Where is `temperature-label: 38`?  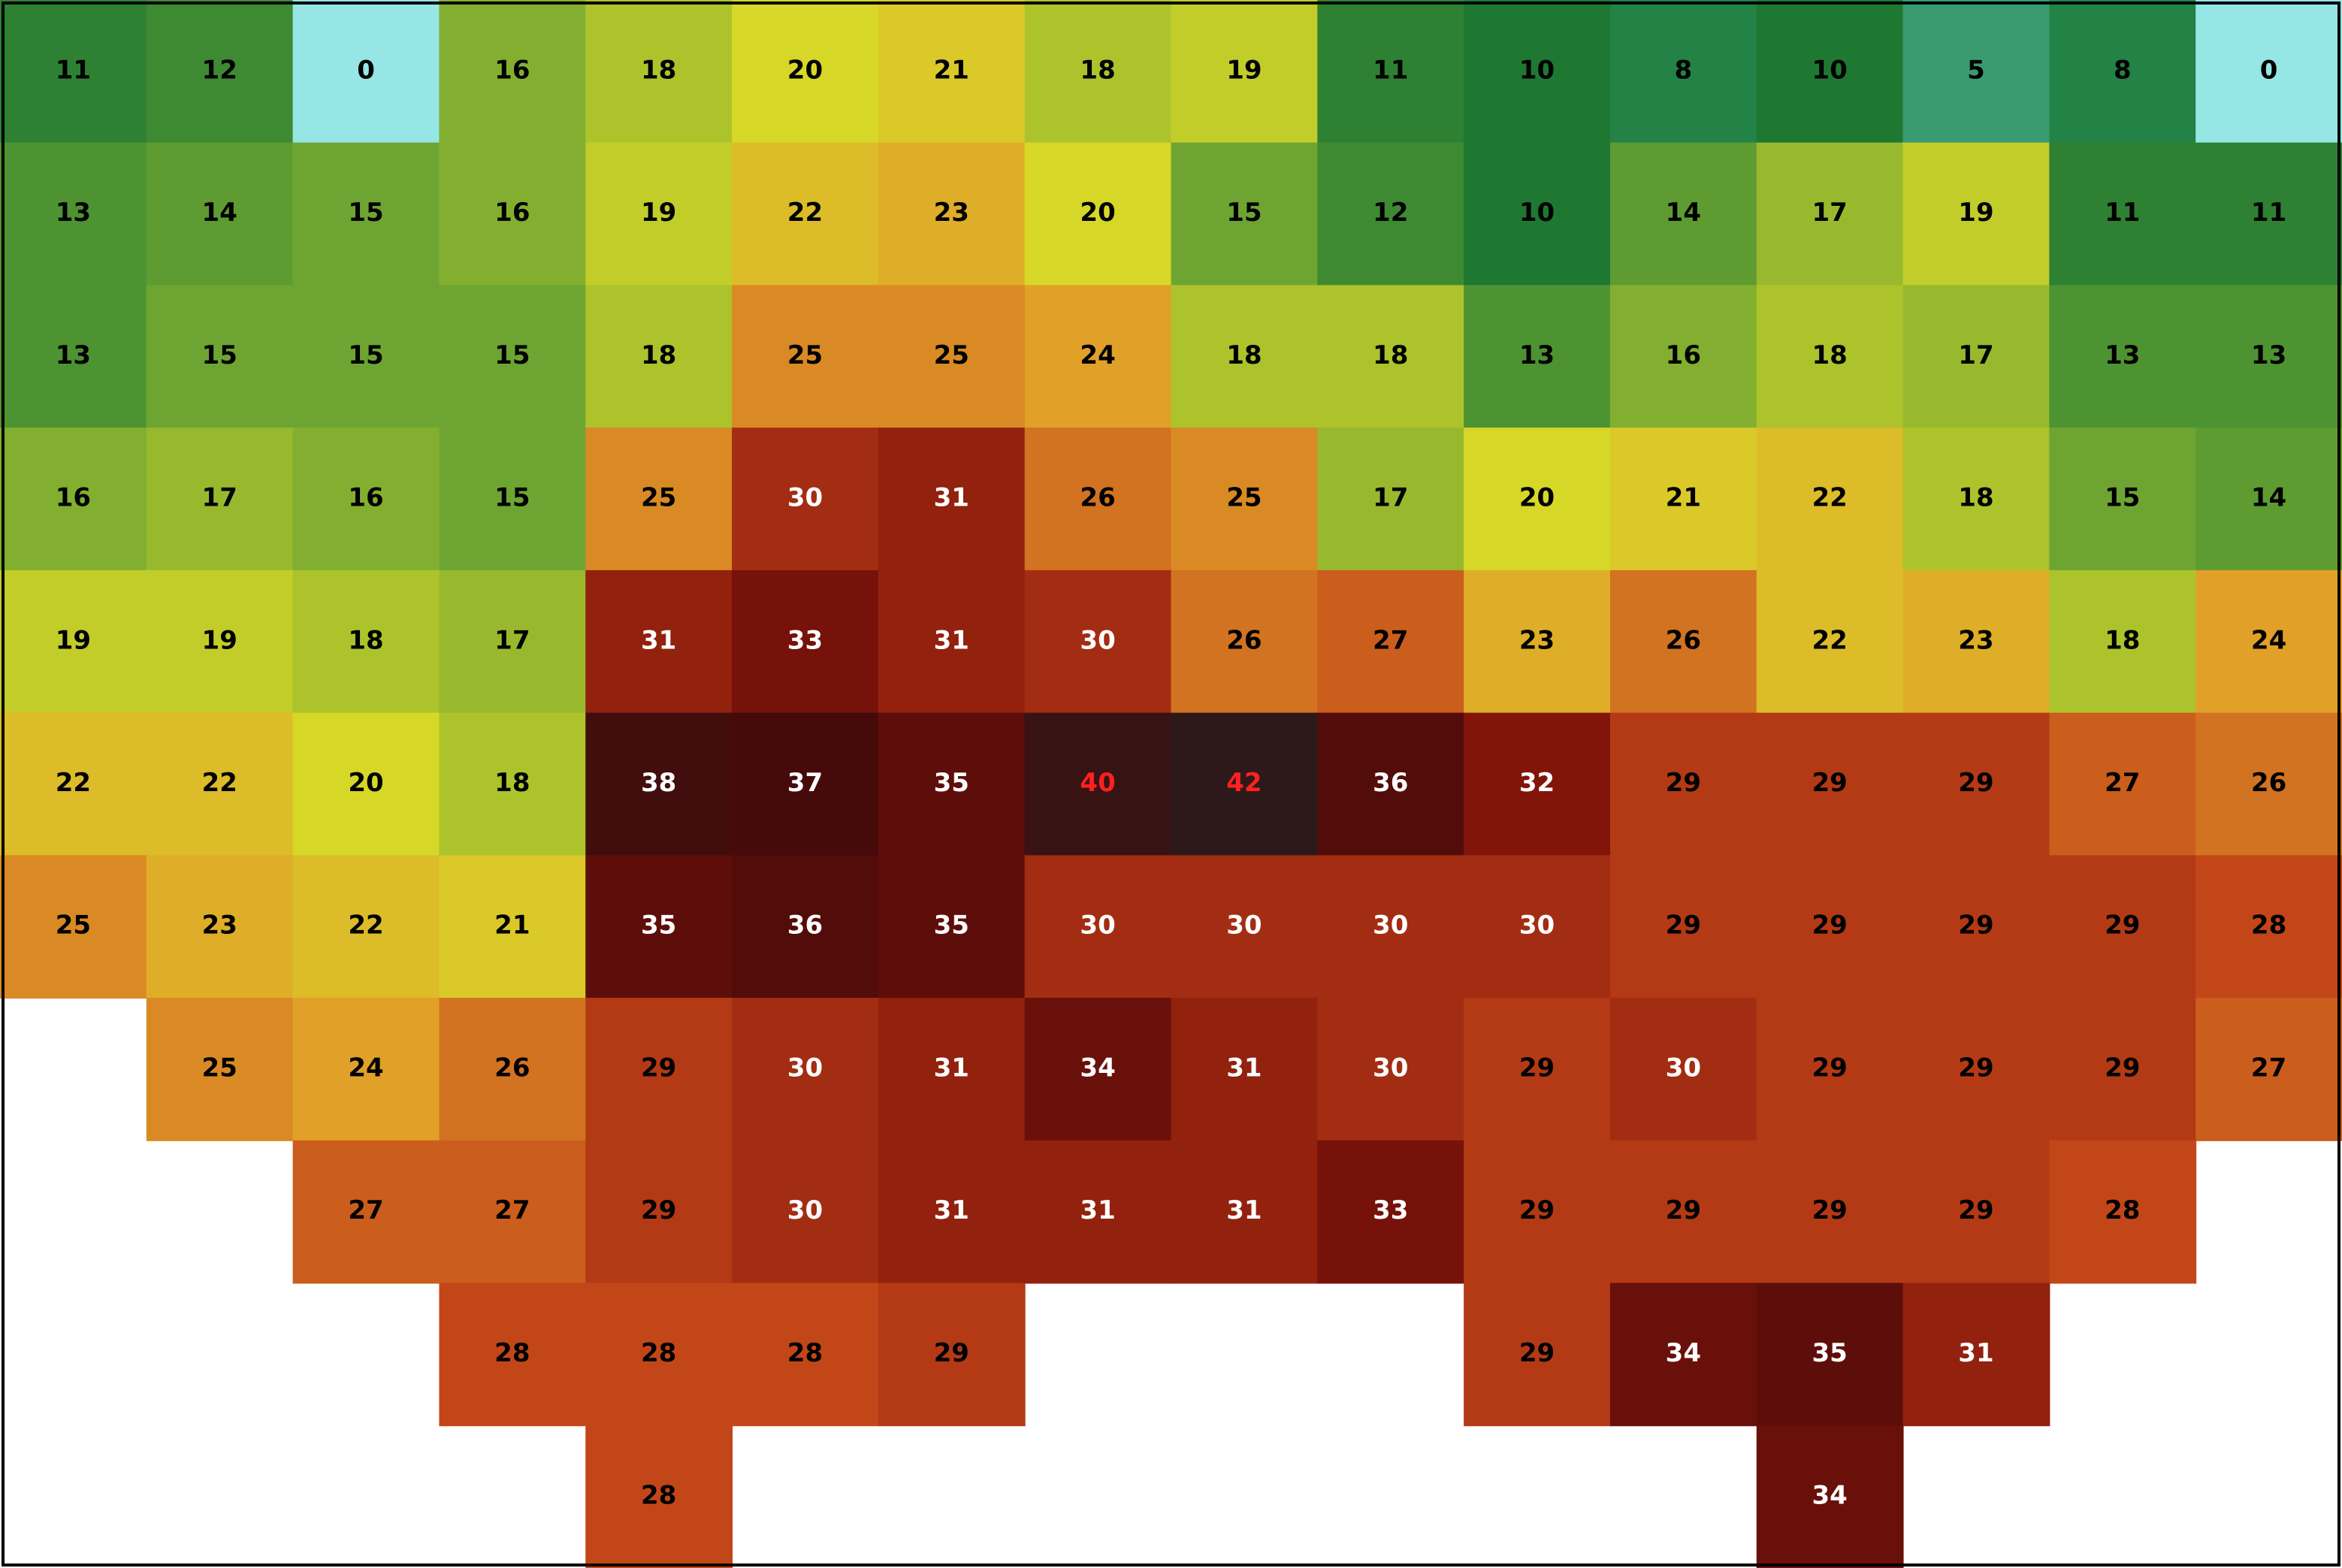
temperature-label: 38 is located at coordinates (658, 783).